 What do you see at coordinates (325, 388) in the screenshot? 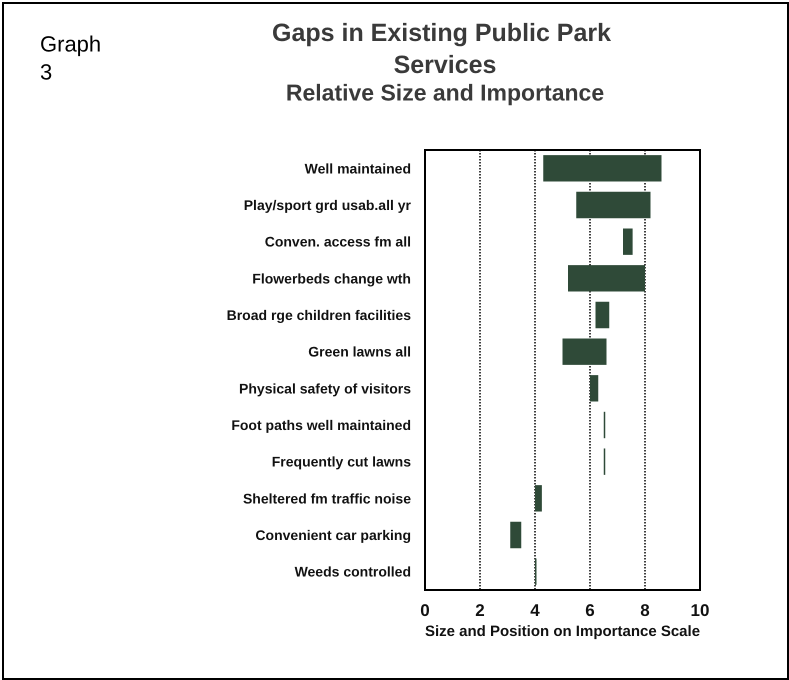
I see `y-tick-label: Physical safety of visitors` at bounding box center [325, 388].